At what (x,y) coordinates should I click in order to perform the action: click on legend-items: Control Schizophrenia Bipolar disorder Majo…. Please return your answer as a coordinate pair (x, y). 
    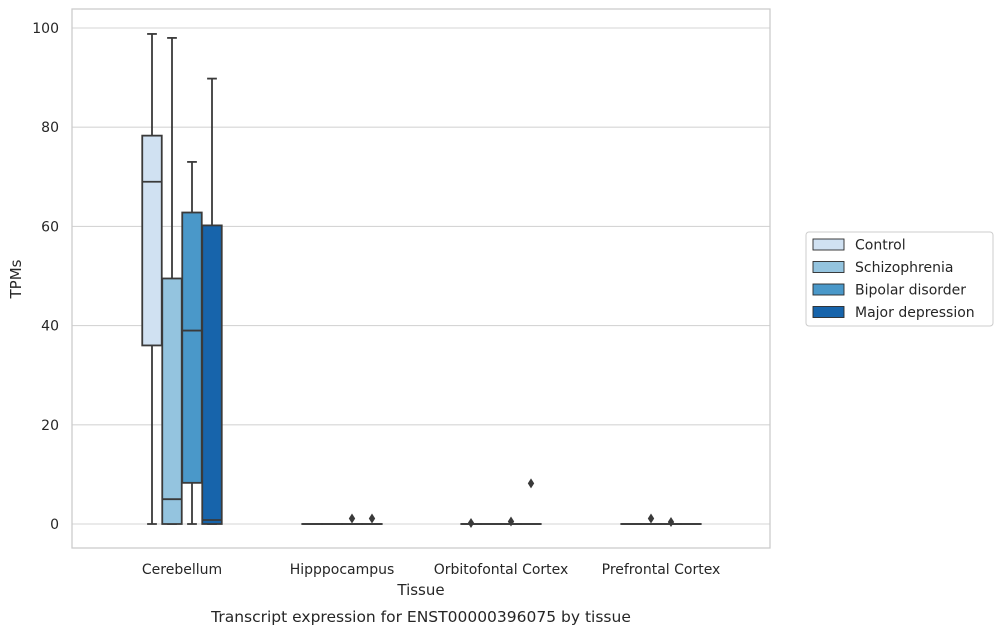
    Looking at the image, I should click on (893, 279).